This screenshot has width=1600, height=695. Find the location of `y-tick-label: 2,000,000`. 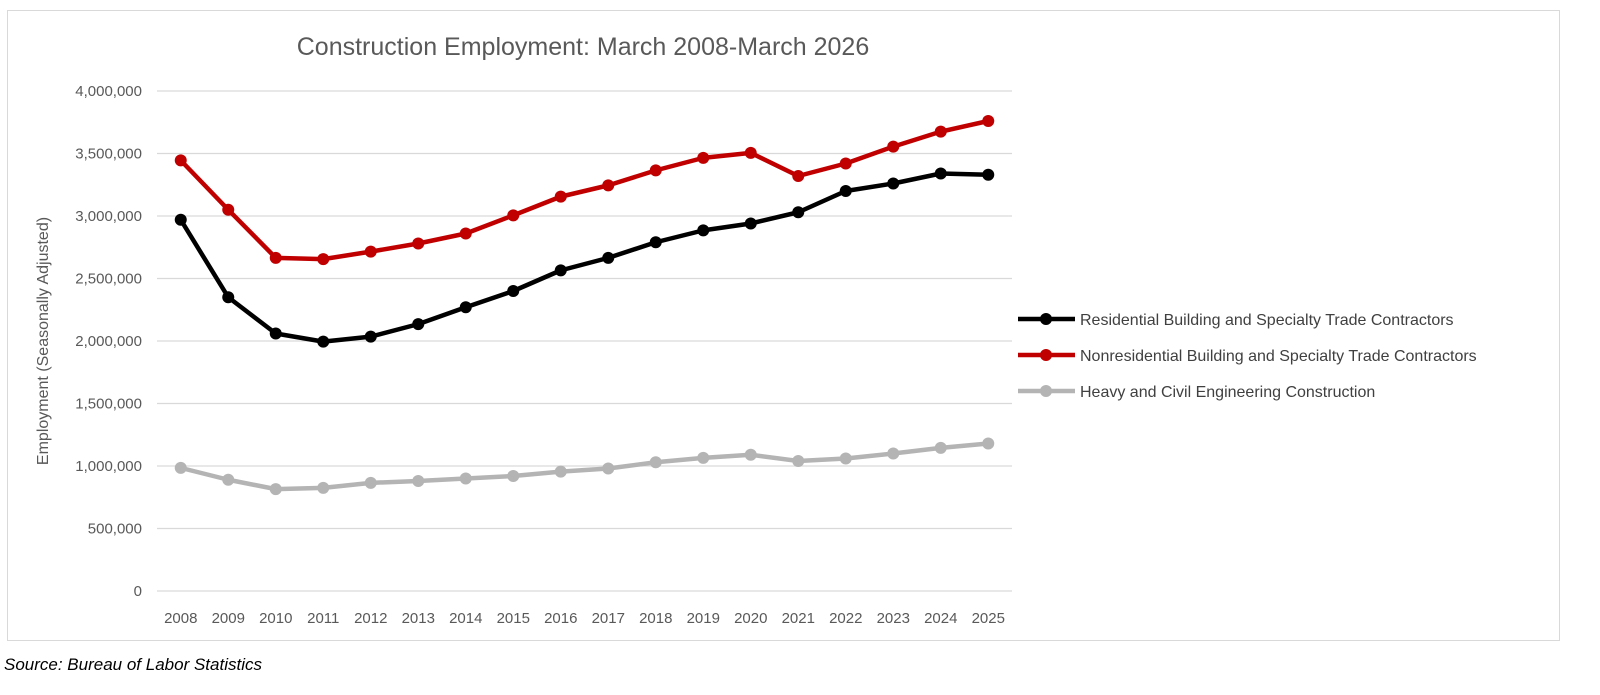

y-tick-label: 2,000,000 is located at coordinates (108, 341).